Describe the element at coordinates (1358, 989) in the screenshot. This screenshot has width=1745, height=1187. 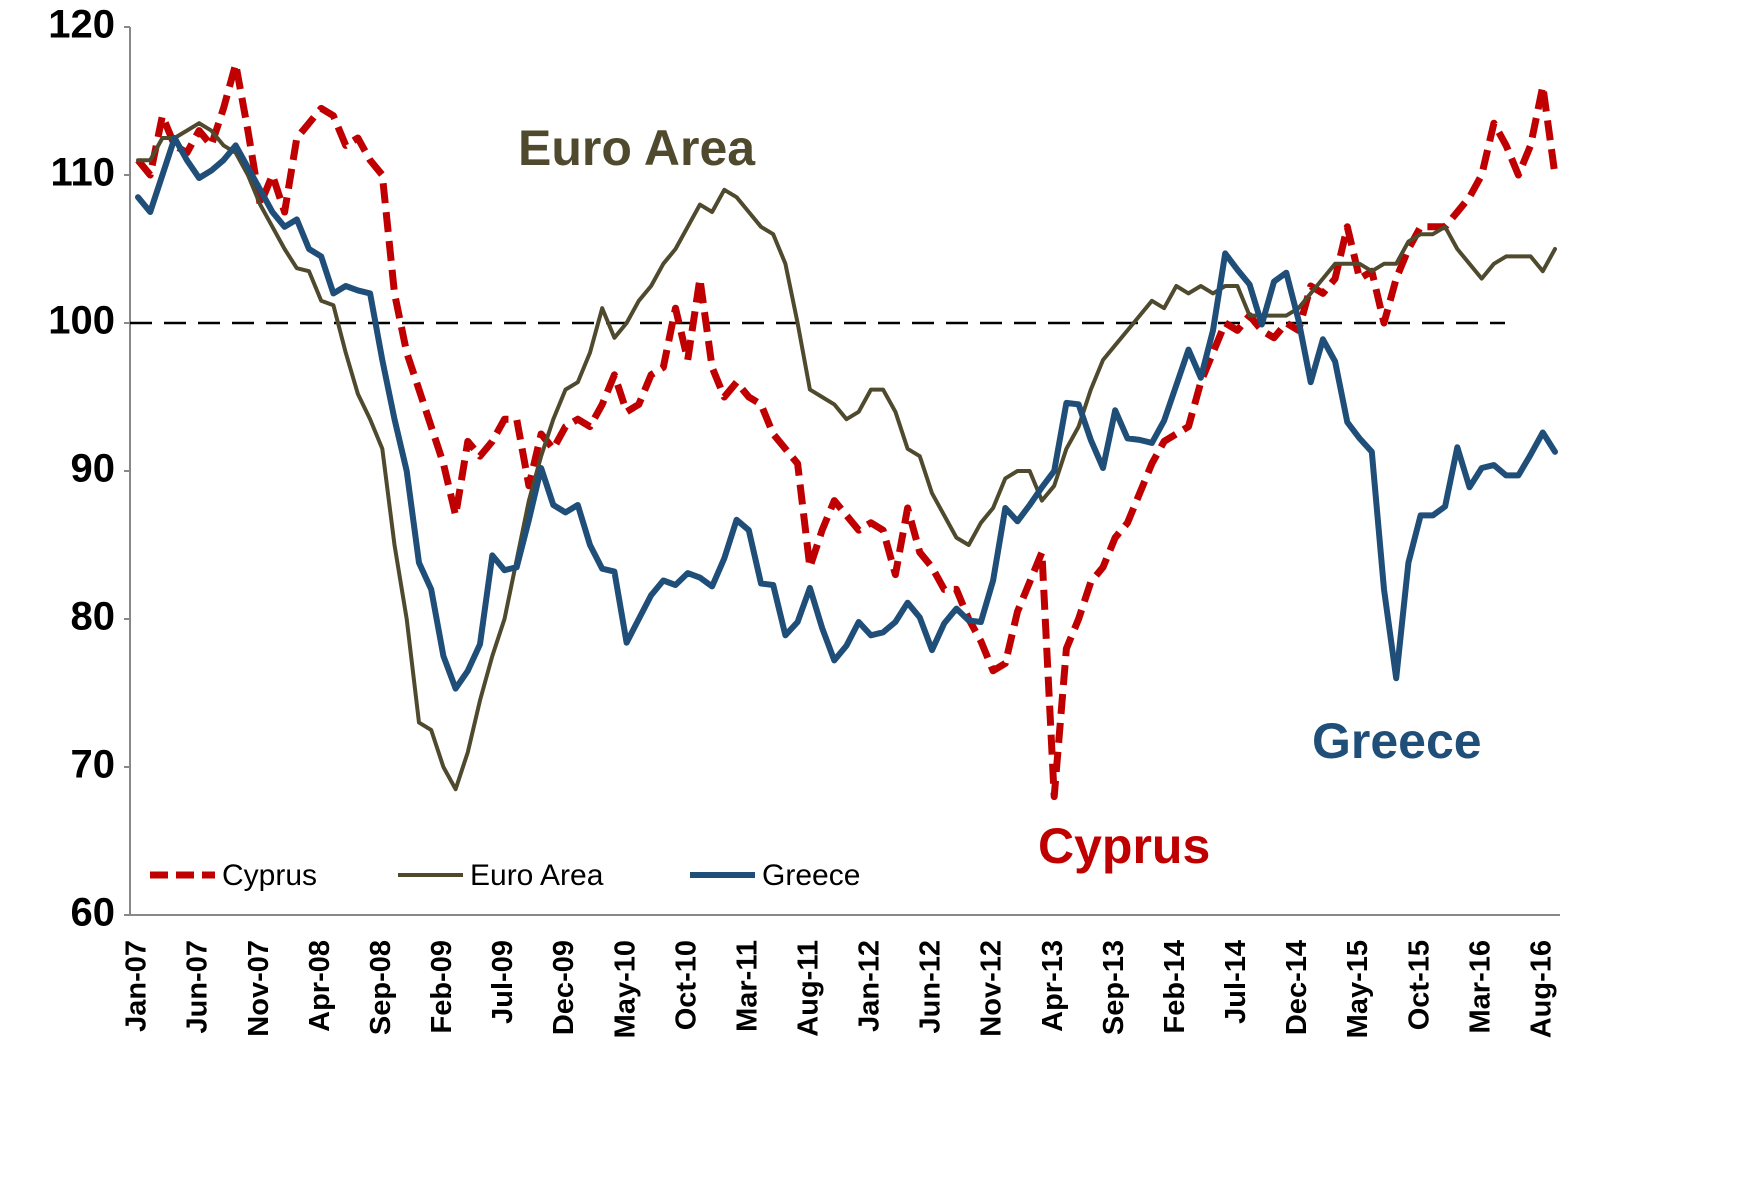
I see `x-tick-label: May-15` at that location.